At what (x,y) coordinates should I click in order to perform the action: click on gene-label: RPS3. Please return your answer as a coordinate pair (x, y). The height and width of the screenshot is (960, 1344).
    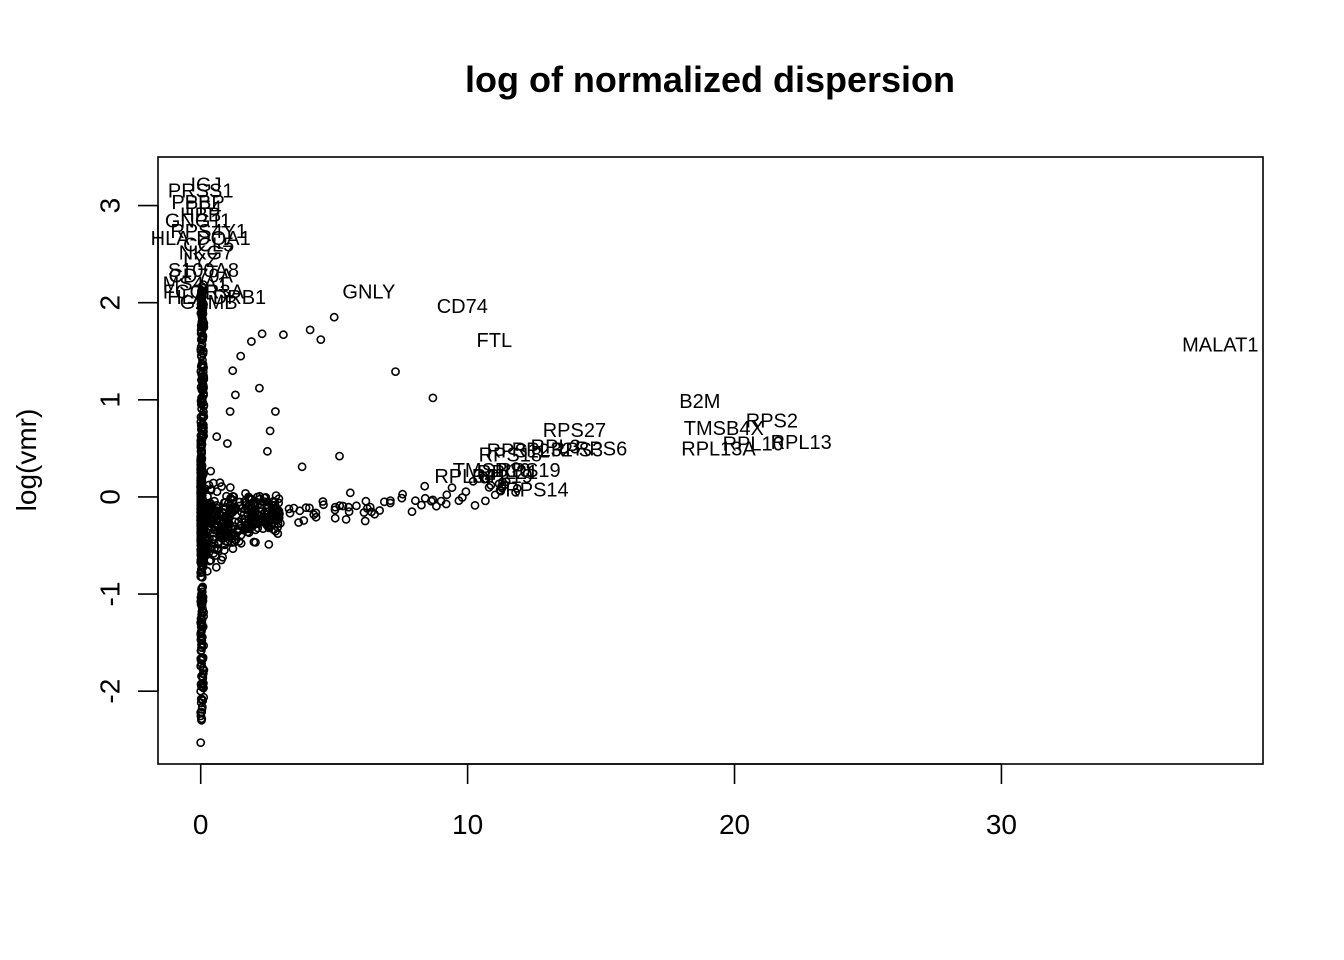
    Looking at the image, I should click on (577, 451).